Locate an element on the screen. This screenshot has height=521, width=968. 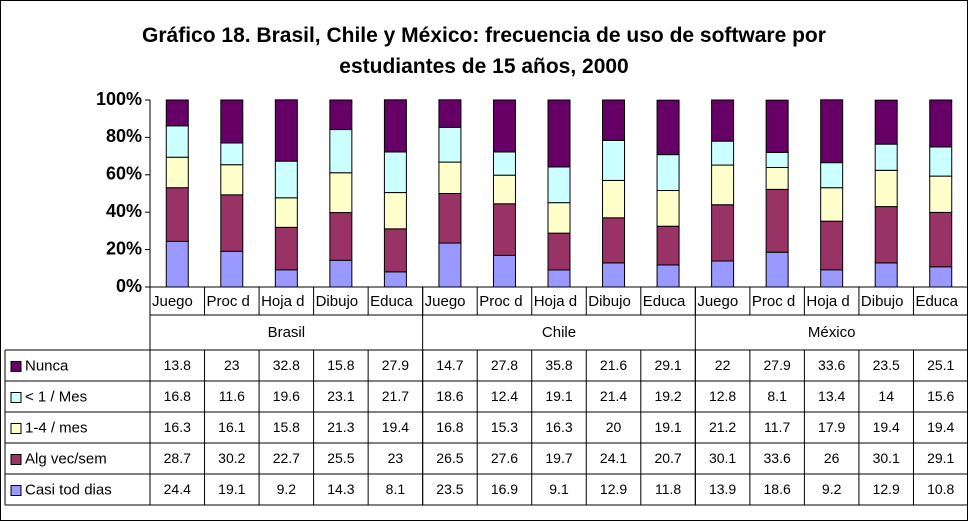
table-cell: 12.8 is located at coordinates (722, 396).